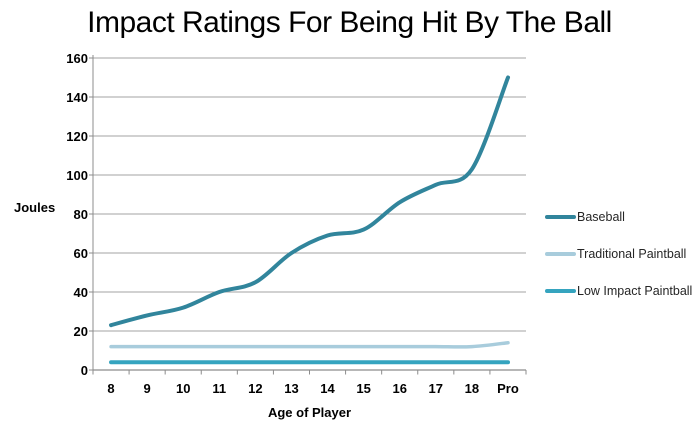 The width and height of the screenshot is (699, 440). I want to click on x-tick-label: 18, so click(472, 388).